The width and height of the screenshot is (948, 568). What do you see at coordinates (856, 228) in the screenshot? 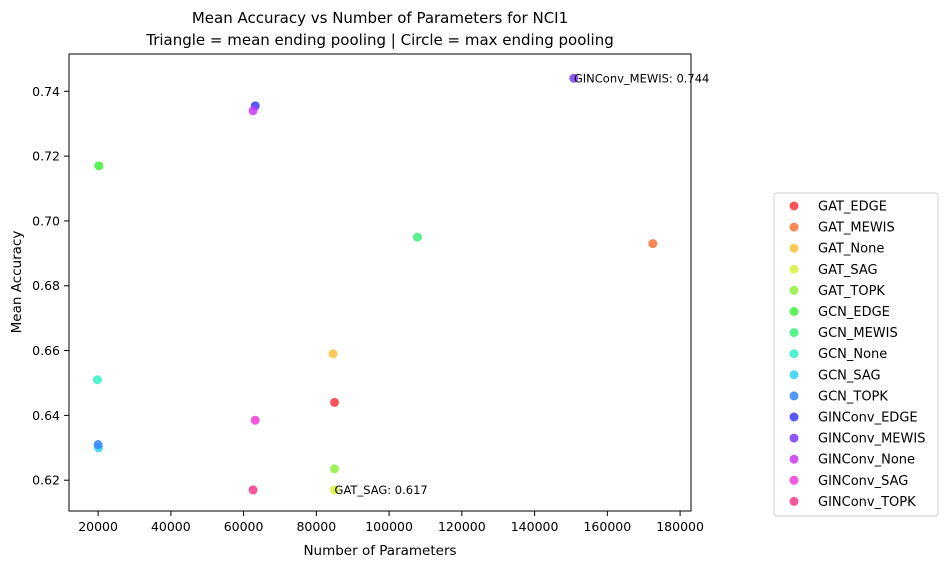
I see `legend-label: GAT_MEWIS` at bounding box center [856, 228].